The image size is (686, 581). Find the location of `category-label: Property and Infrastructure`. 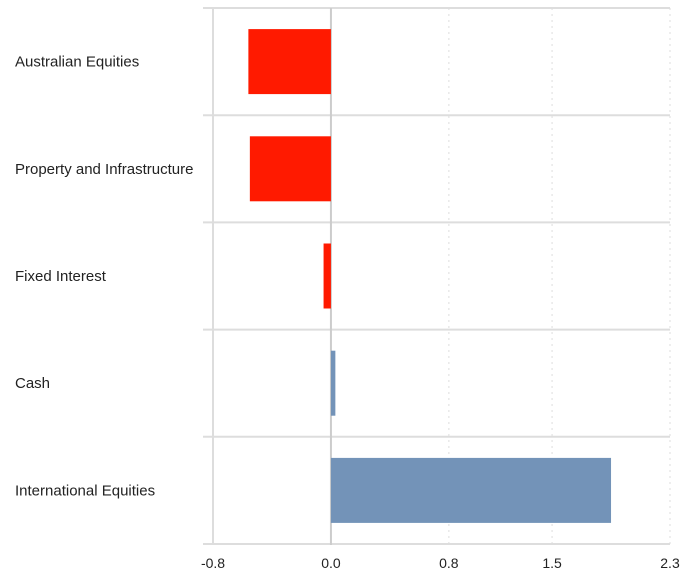

category-label: Property and Infrastructure is located at coordinates (104, 169).